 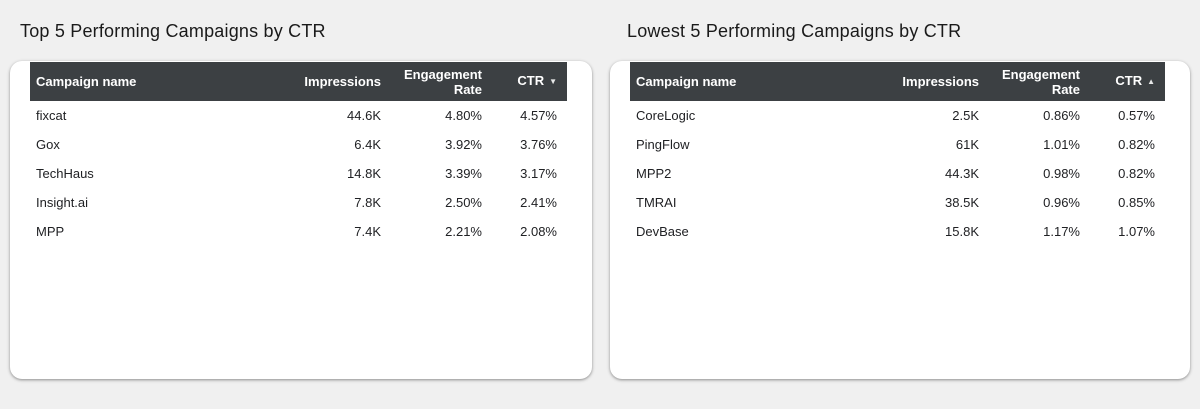 I want to click on cell-ctr: 3.76%, so click(x=538, y=144).